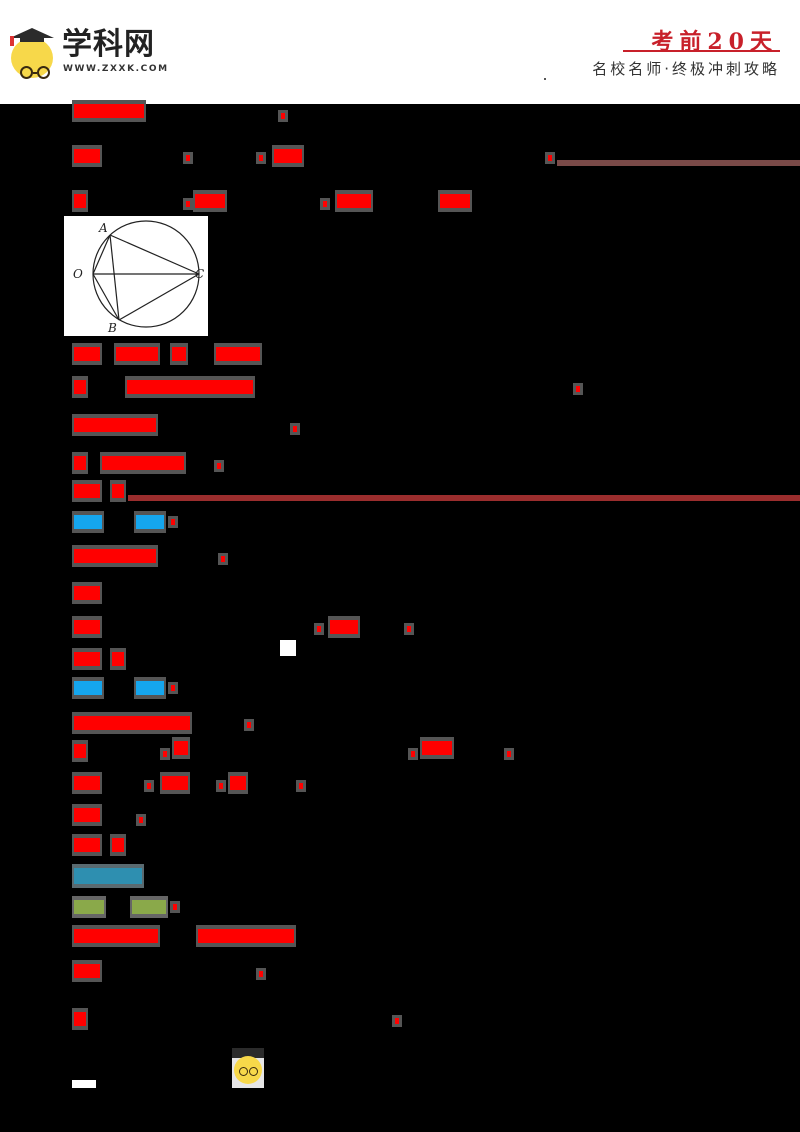 Image resolution: width=800 pixels, height=1132 pixels. Describe the element at coordinates (103, 228) in the screenshot. I see `label-a: A` at that location.